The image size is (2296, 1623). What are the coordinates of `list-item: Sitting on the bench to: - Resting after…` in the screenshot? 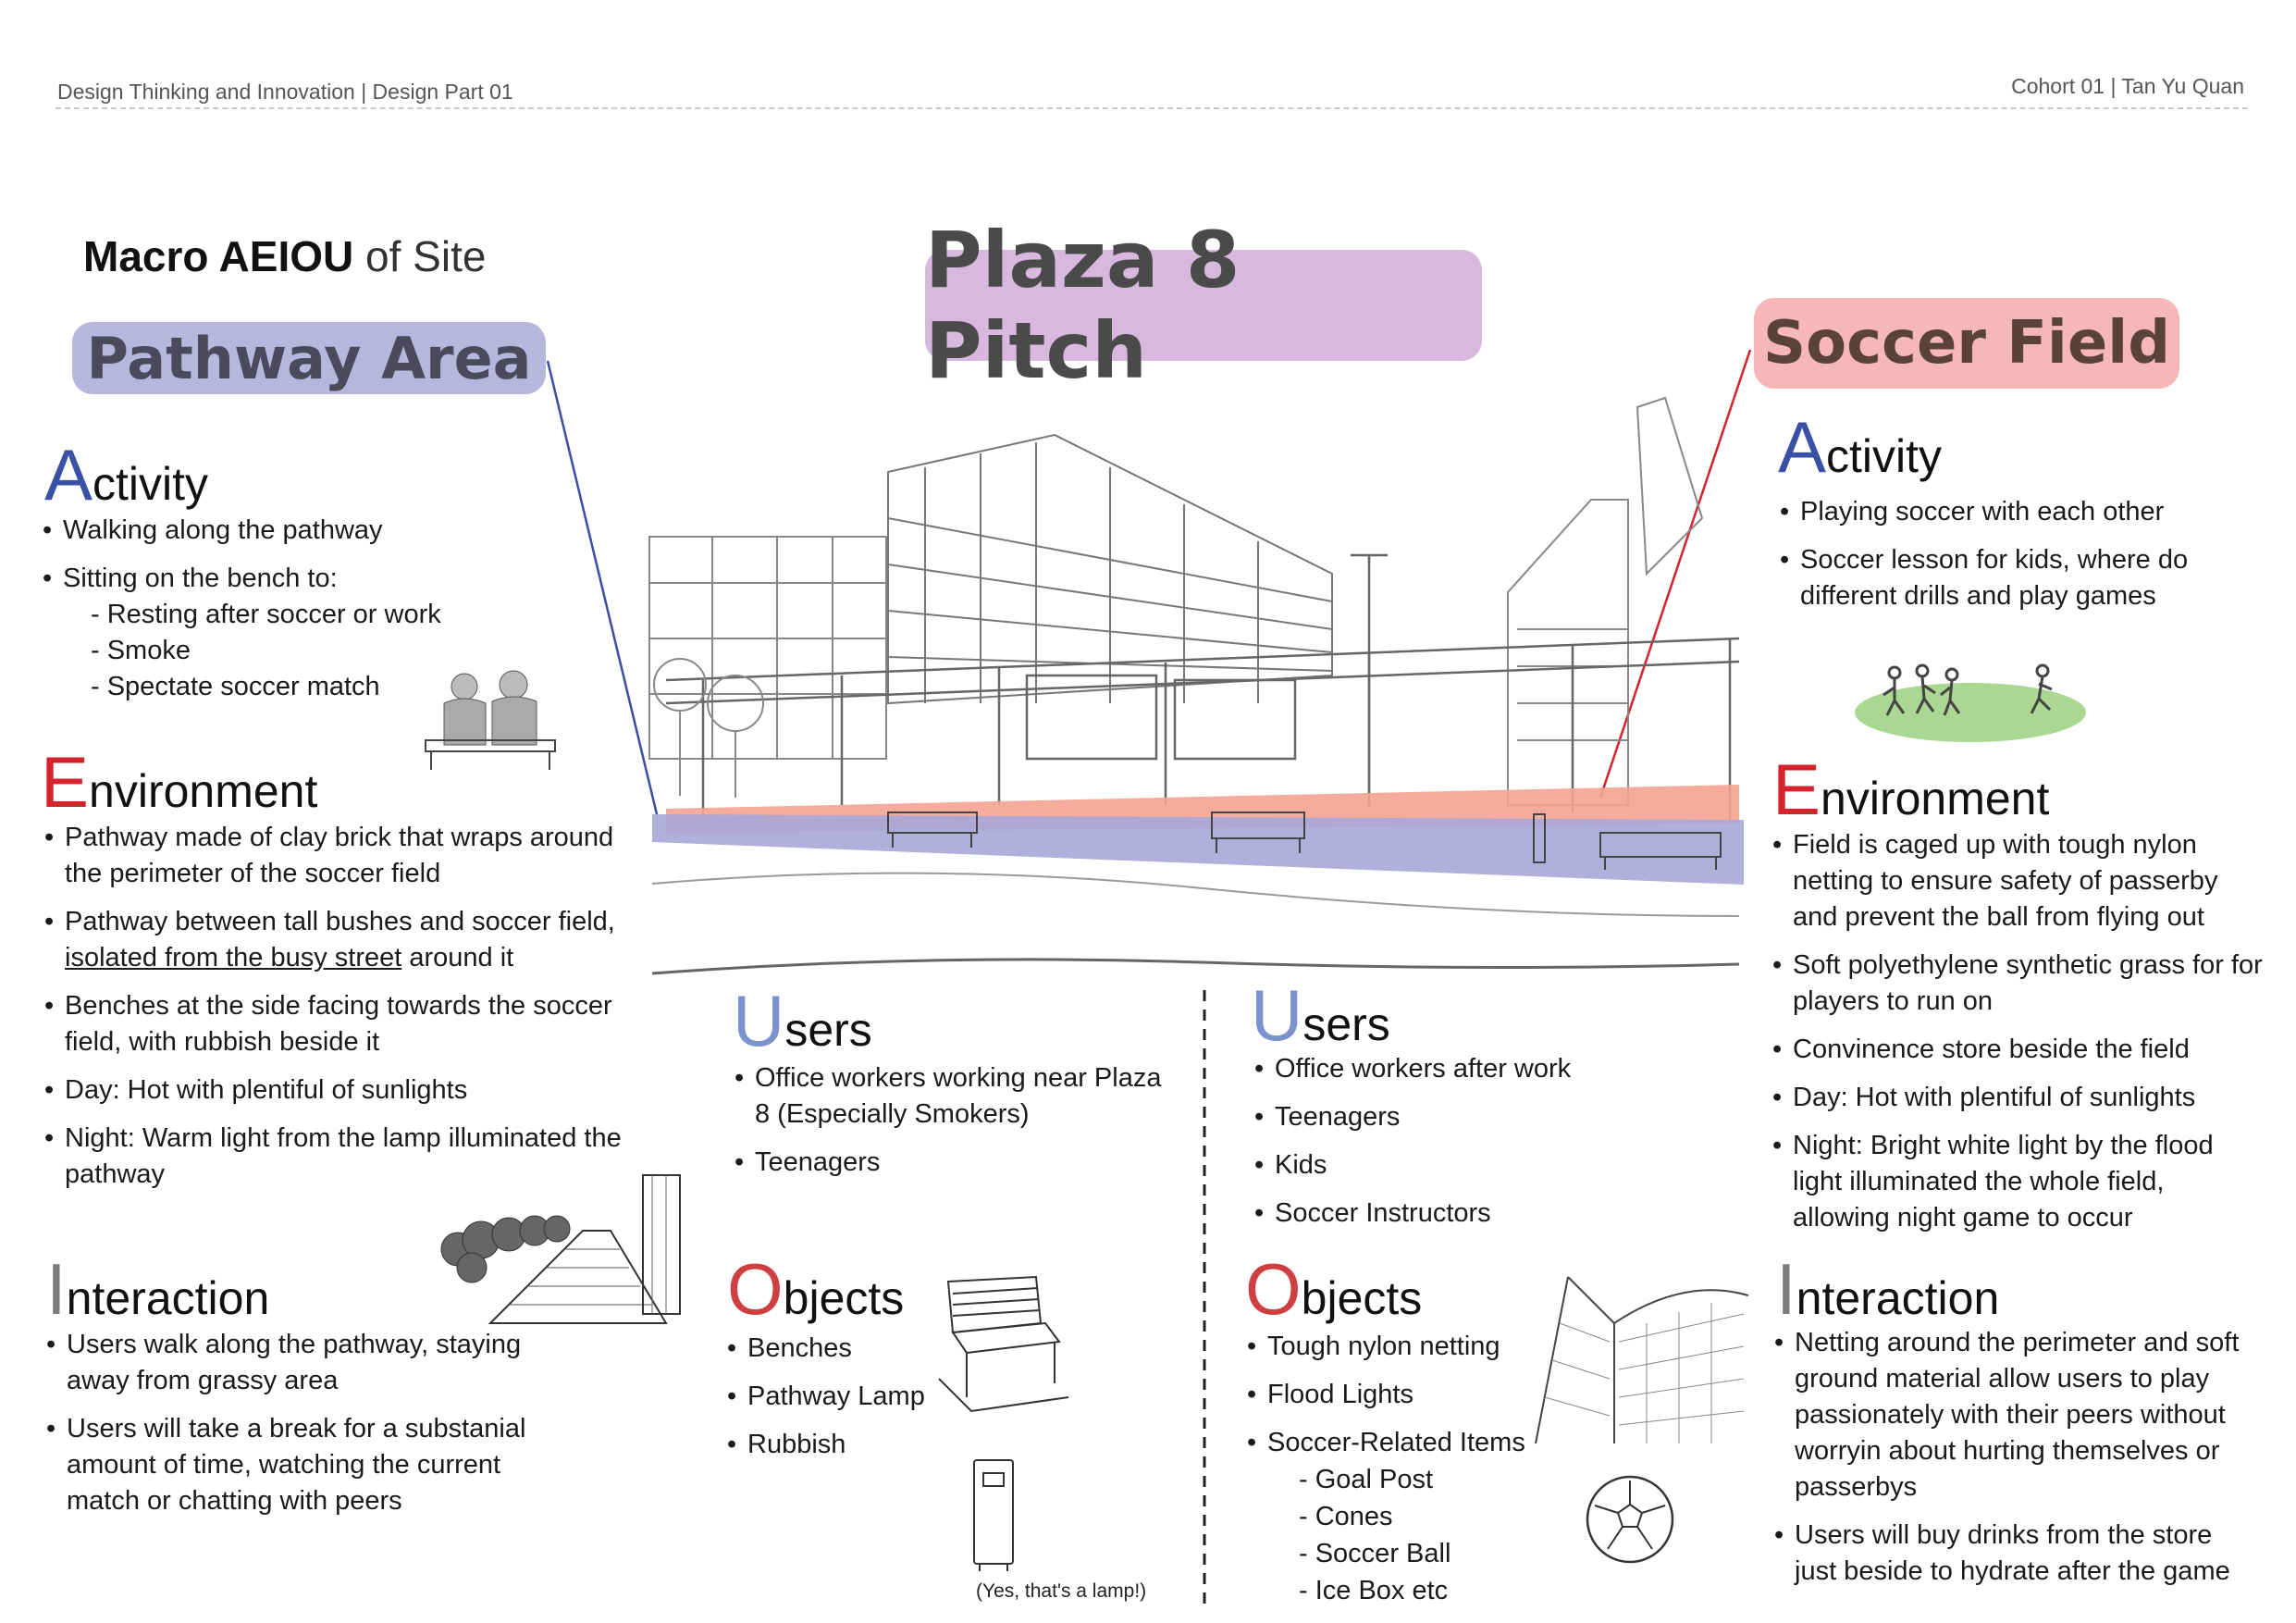 It's located at (274, 633).